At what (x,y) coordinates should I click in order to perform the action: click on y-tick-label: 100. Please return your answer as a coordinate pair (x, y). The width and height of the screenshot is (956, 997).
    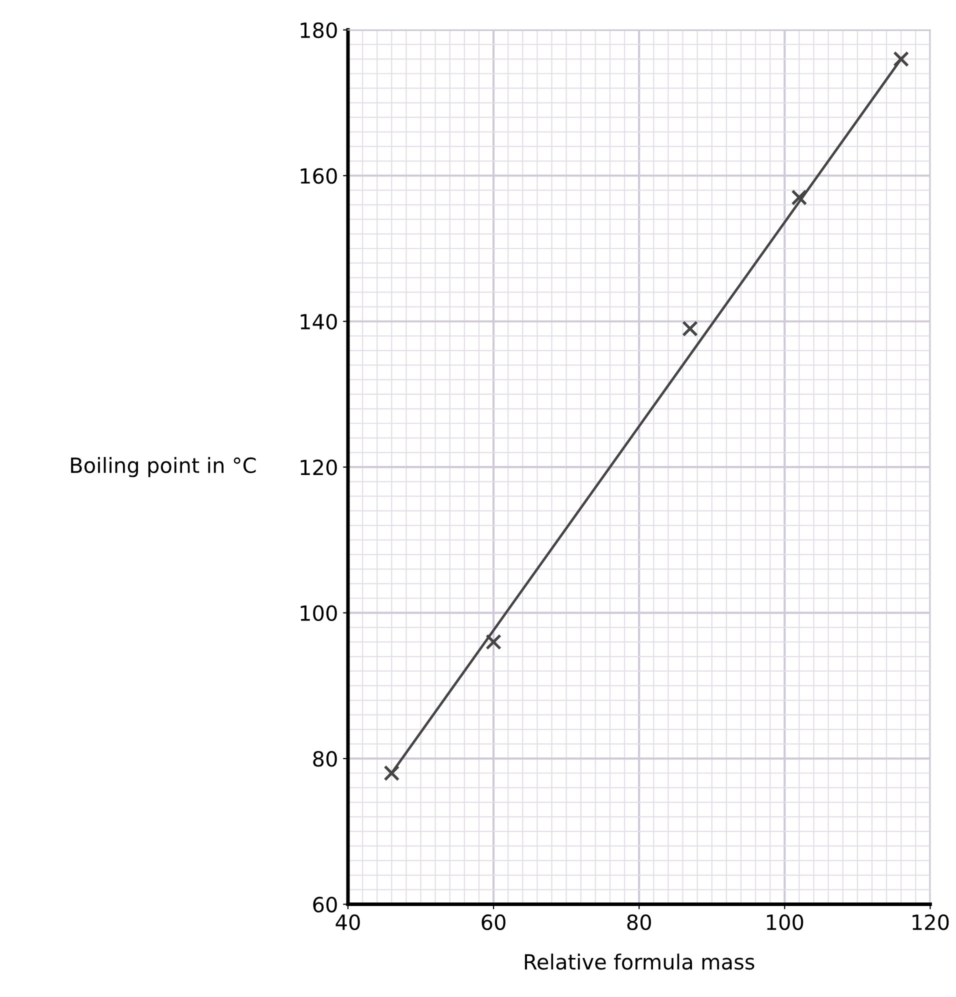
    Looking at the image, I should click on (318, 613).